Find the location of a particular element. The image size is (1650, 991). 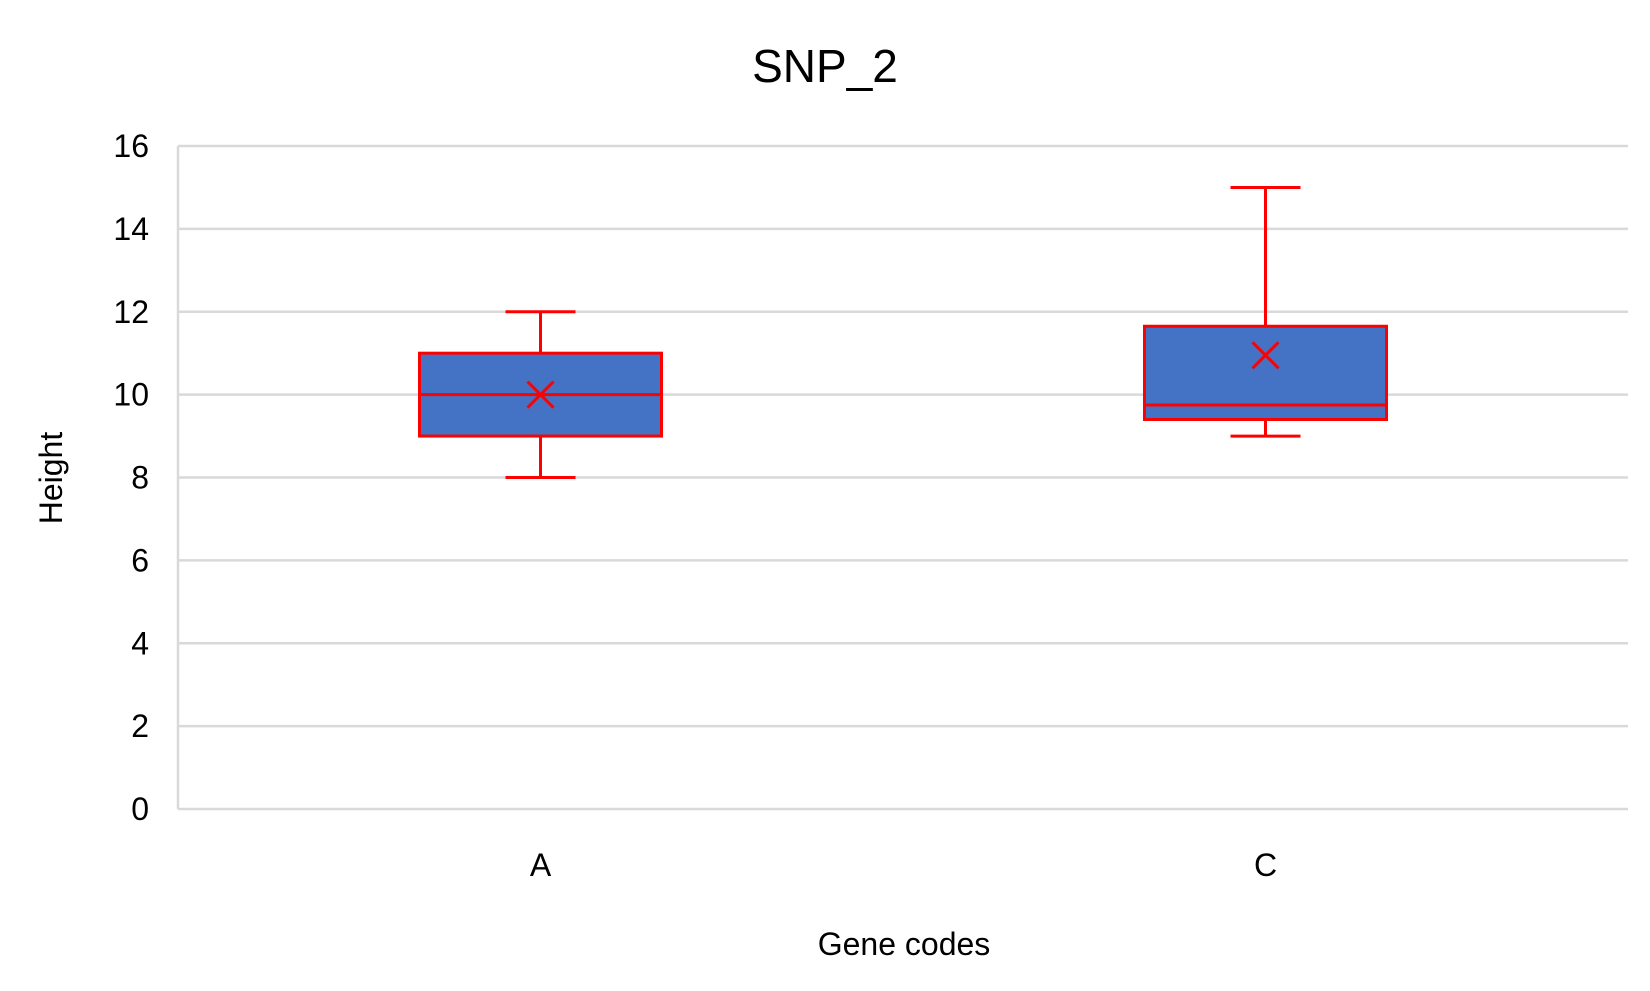

box-C is located at coordinates (1265, 311).